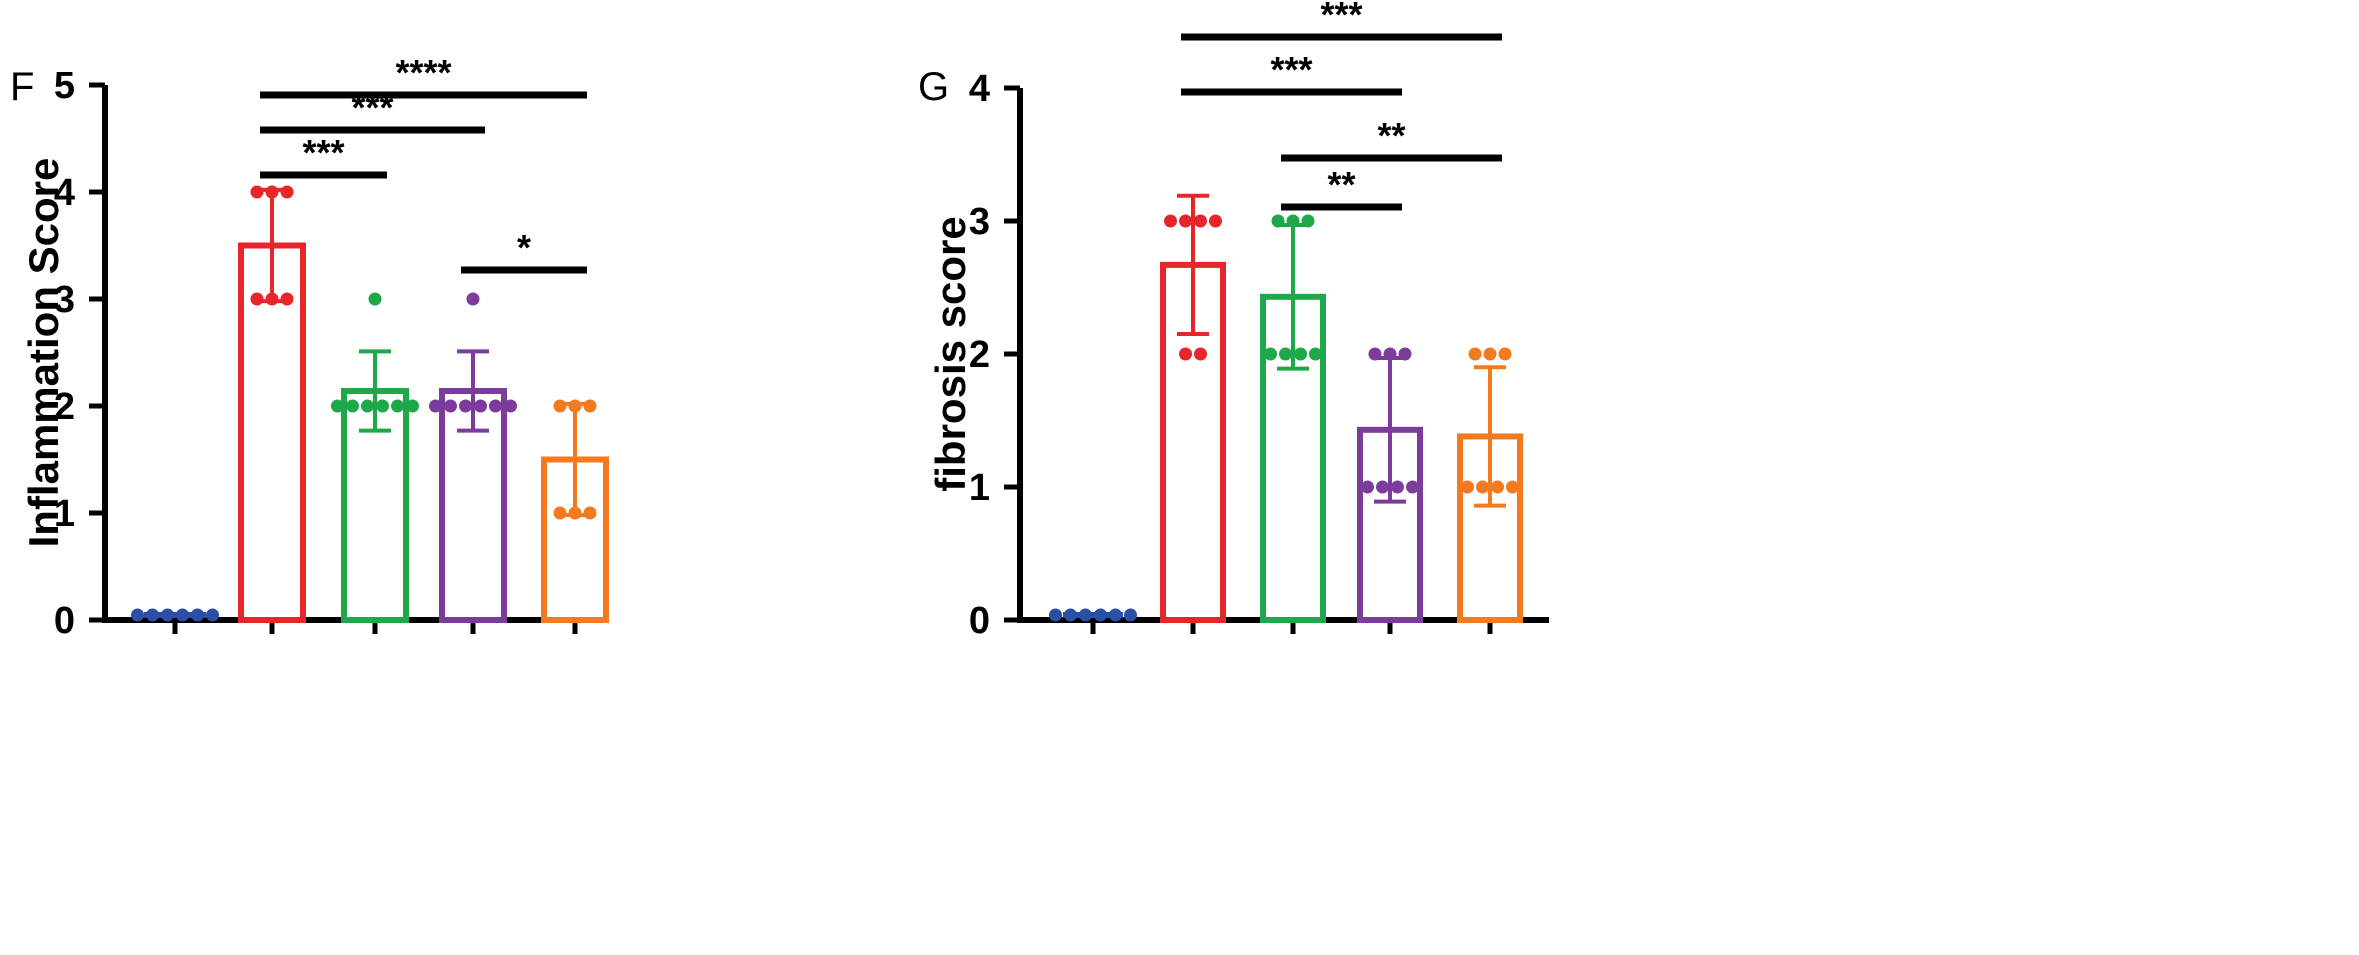  What do you see at coordinates (950, 353) in the screenshot?
I see `y-axis-label: fibrosis score` at bounding box center [950, 353].